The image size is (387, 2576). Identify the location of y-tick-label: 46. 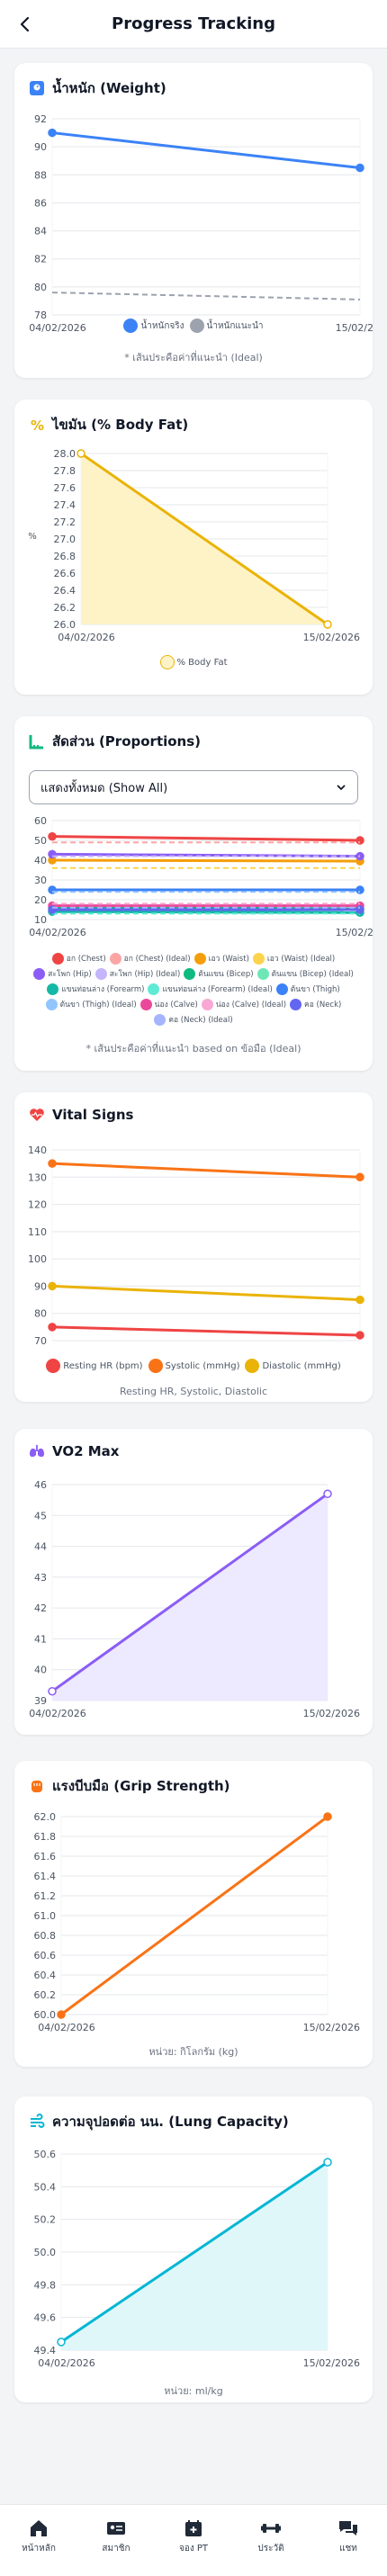
(40, 1485).